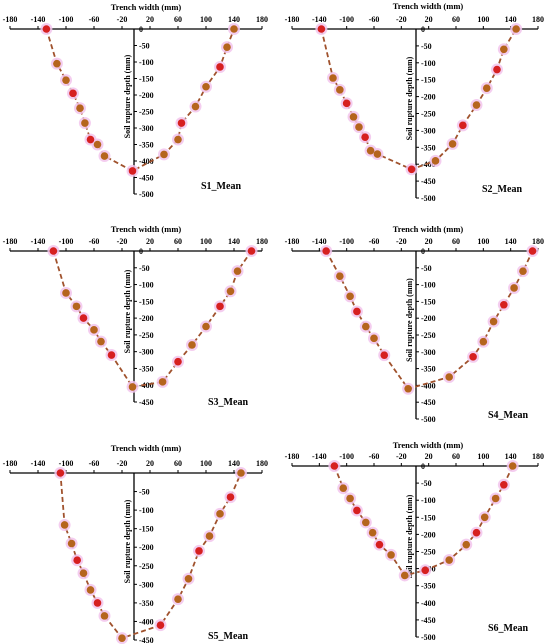  I want to click on series-line, so click(429, 320).